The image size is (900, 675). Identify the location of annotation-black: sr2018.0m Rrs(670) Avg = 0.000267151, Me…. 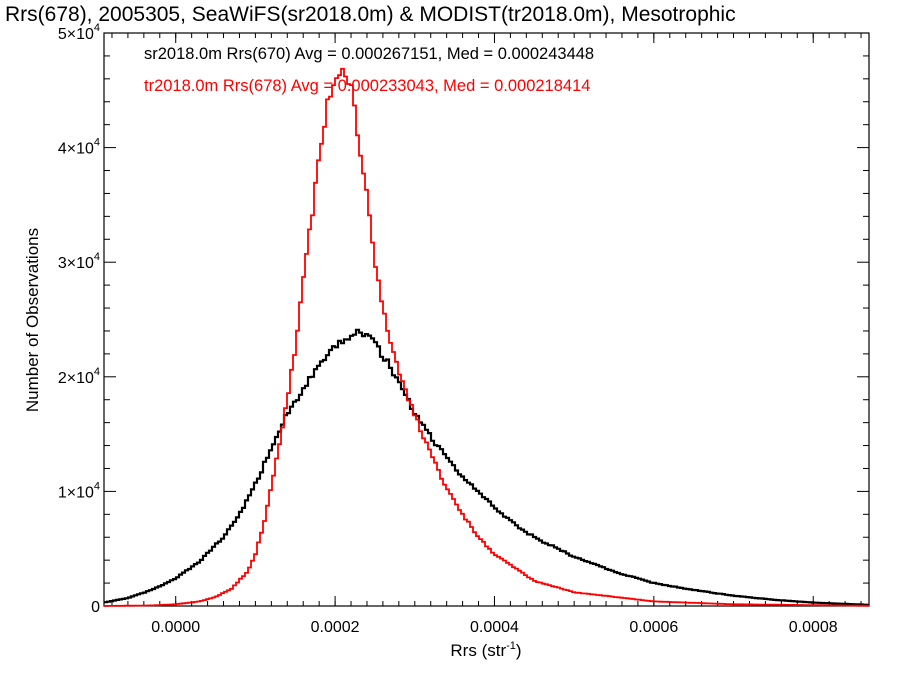
(369, 54).